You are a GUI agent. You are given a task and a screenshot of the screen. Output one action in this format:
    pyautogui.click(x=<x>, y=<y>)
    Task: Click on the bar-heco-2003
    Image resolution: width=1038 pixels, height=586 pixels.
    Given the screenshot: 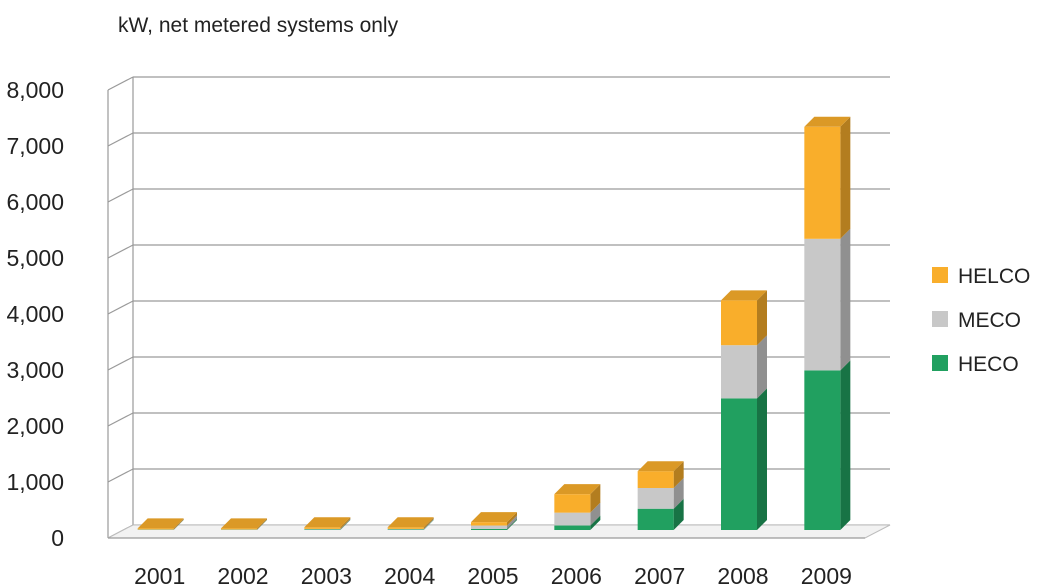 What is the action you would take?
    pyautogui.click(x=327, y=524)
    